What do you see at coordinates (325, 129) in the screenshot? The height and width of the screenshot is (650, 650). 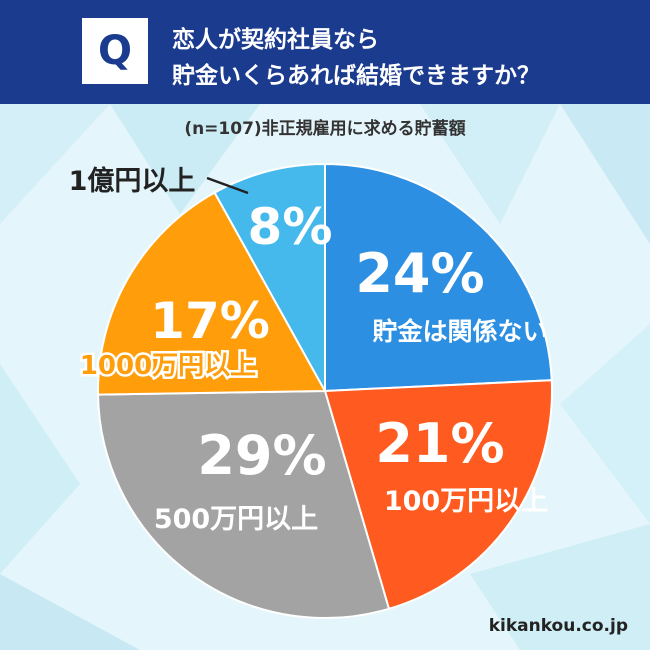 I see `chart-title: (n=107)非正規雇用に求める貯蓄額` at bounding box center [325, 129].